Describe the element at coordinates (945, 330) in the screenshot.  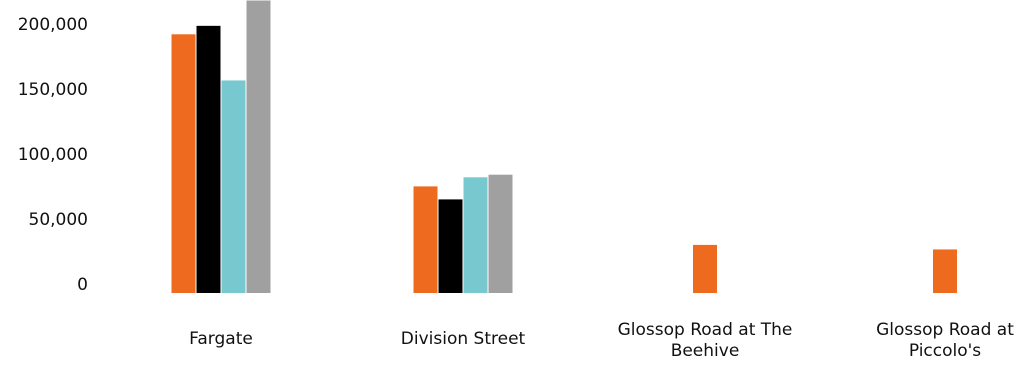
I see `x-category-label-line: Glossop Road at` at that location.